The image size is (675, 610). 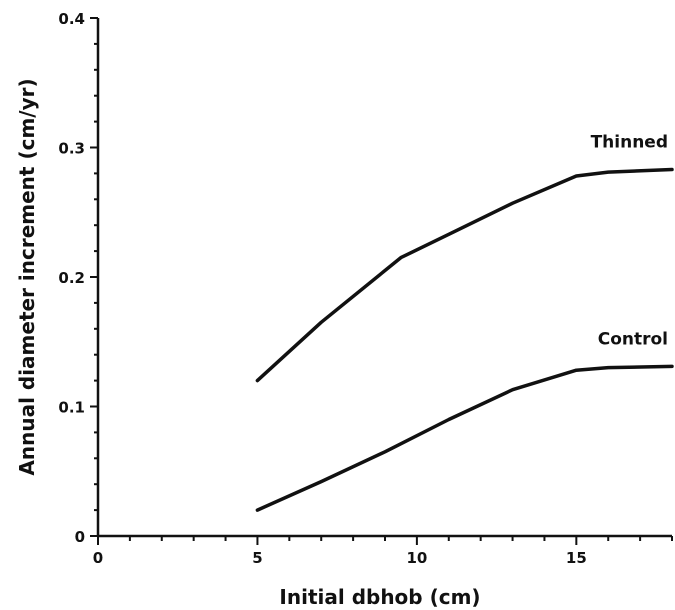 What do you see at coordinates (576, 558) in the screenshot?
I see `x-tick-label: 15` at bounding box center [576, 558].